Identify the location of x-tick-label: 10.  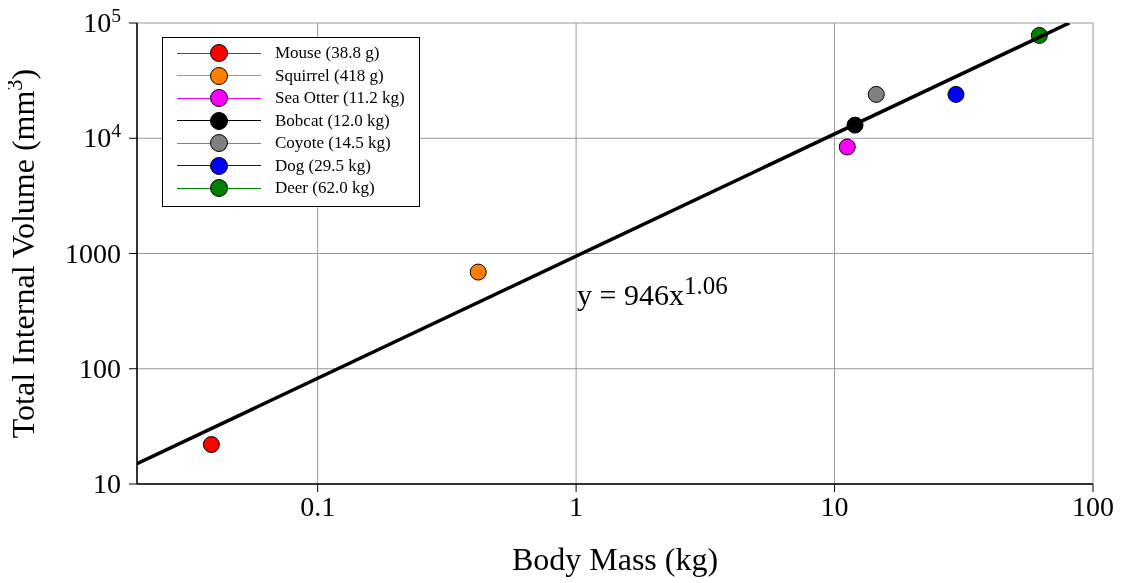
(834, 506).